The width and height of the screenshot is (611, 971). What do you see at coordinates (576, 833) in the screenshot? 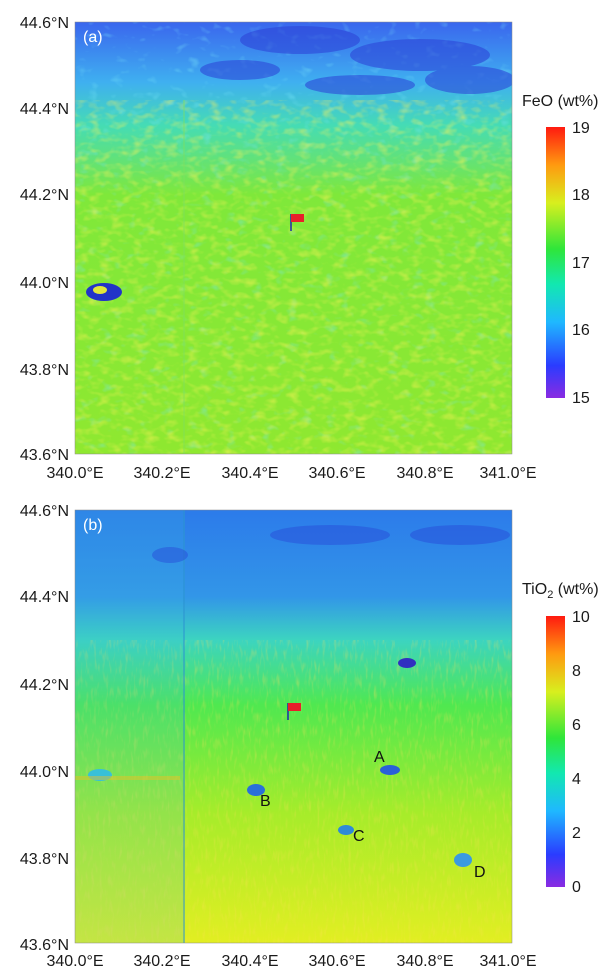
I see `colorbar-tick: 2` at bounding box center [576, 833].